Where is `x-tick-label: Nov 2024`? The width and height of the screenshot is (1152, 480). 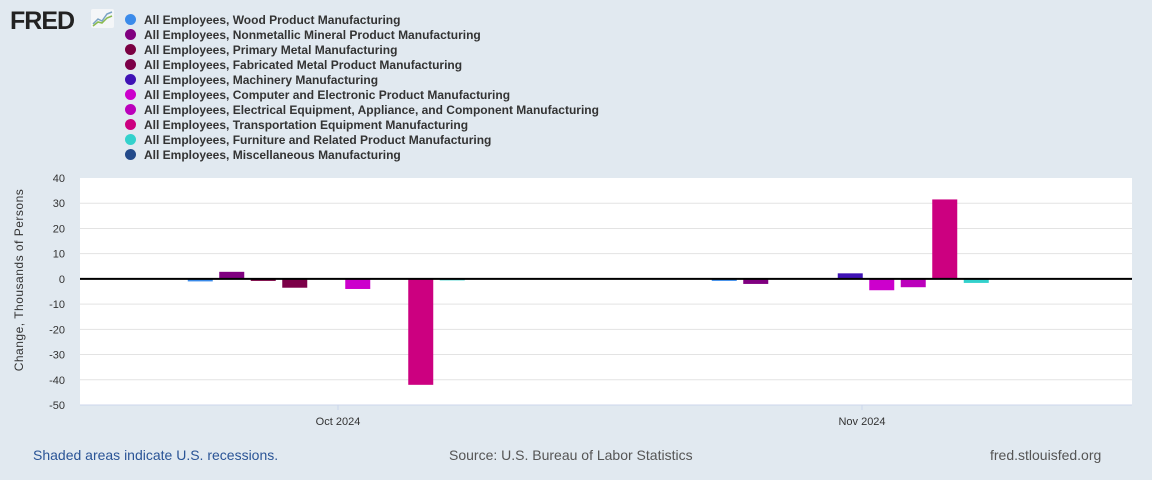
x-tick-label: Nov 2024 is located at coordinates (861, 422).